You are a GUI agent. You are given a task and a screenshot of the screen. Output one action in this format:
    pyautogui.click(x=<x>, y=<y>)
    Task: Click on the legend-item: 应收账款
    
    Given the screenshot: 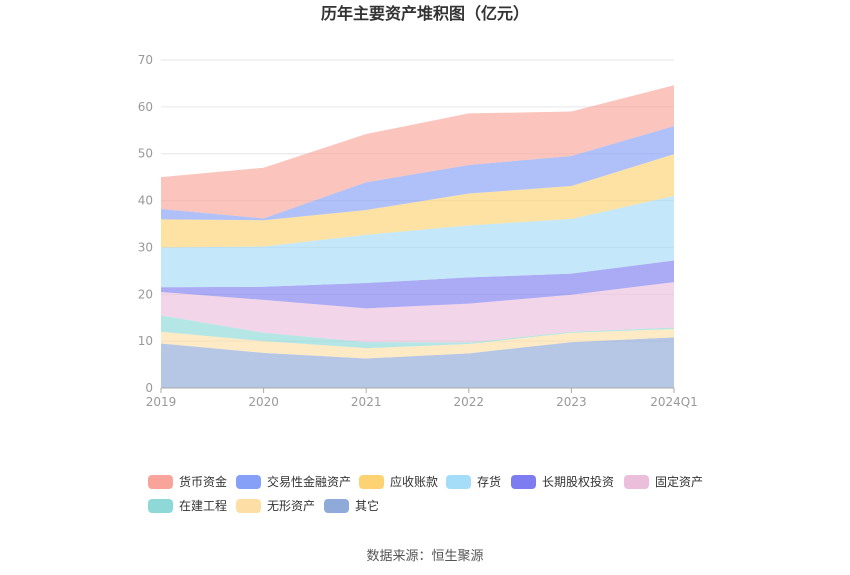 What is the action you would take?
    pyautogui.click(x=398, y=481)
    